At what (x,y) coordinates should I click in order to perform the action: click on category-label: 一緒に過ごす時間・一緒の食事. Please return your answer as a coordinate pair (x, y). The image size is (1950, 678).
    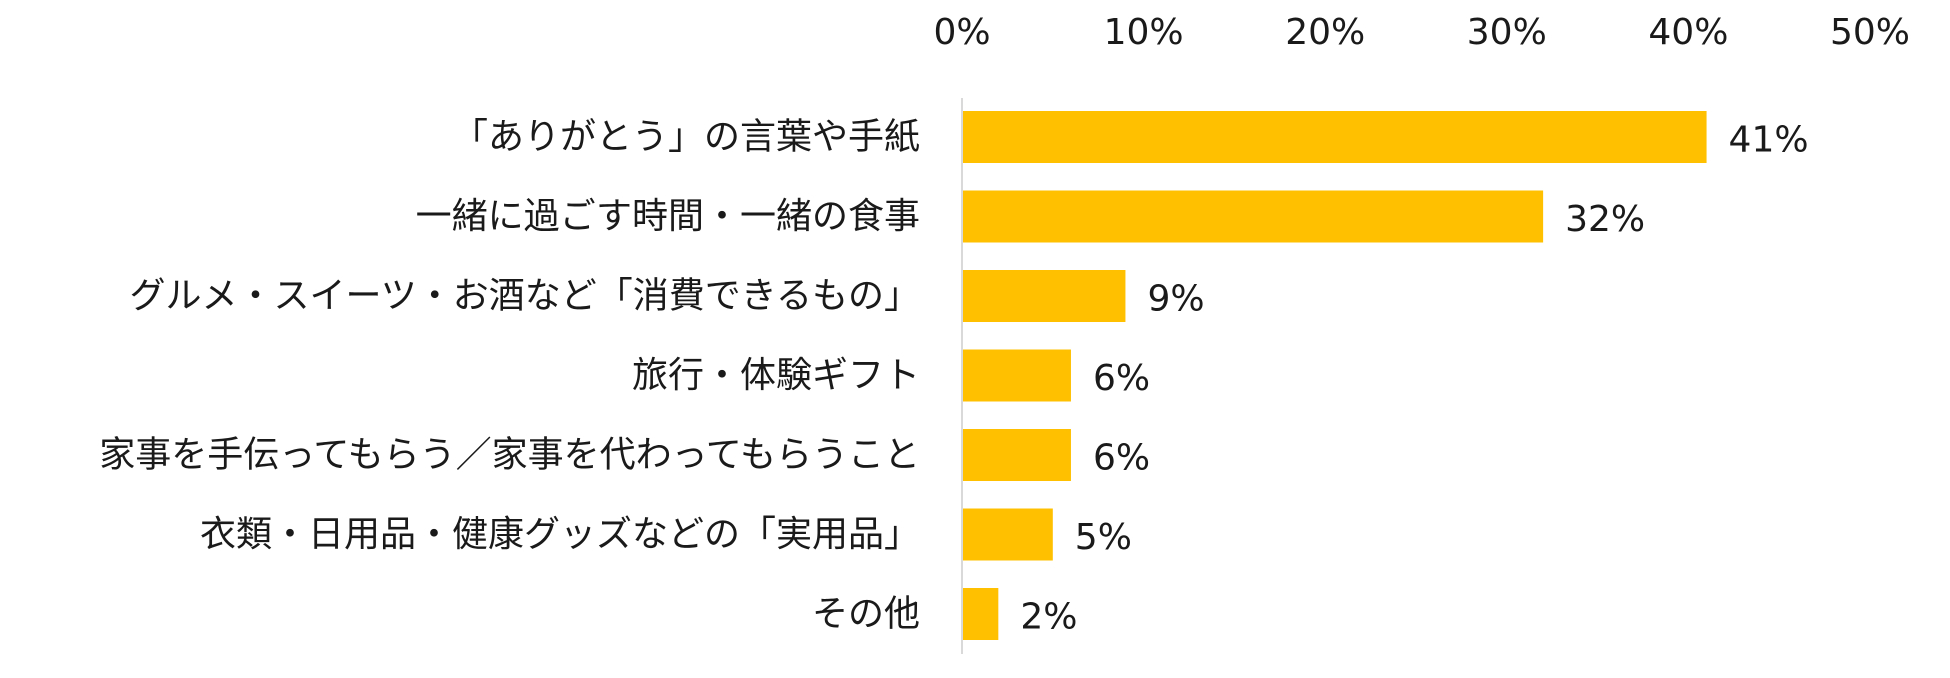
    Looking at the image, I should click on (668, 216).